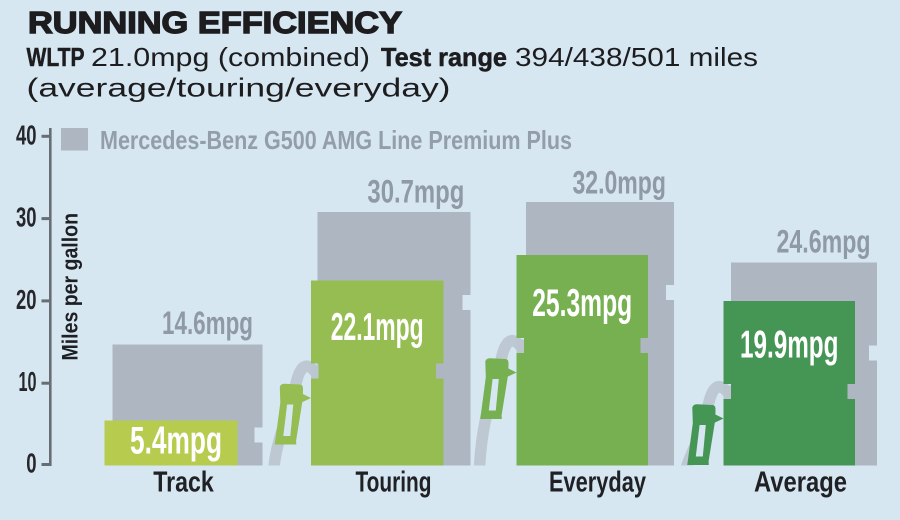 The image size is (900, 520). What do you see at coordinates (789, 345) in the screenshot?
I see `svg-text: 19.9mpg` at bounding box center [789, 345].